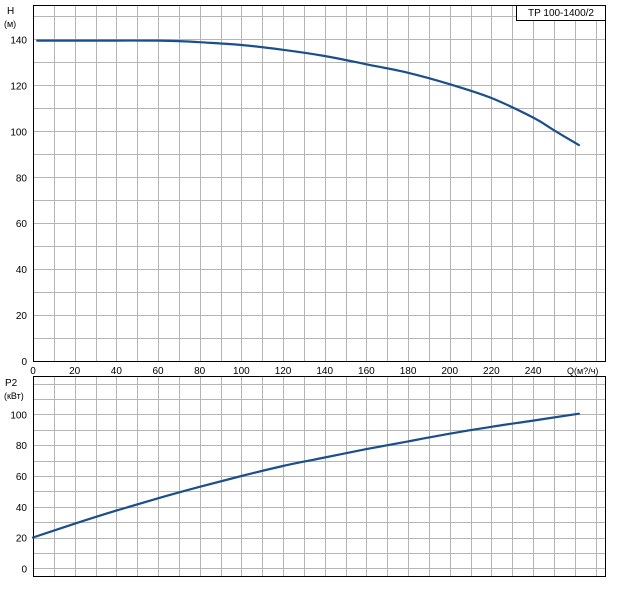 Image resolution: width=624 pixels, height=606 pixels. What do you see at coordinates (75, 371) in the screenshot?
I see `x-tick-label: 20` at bounding box center [75, 371].